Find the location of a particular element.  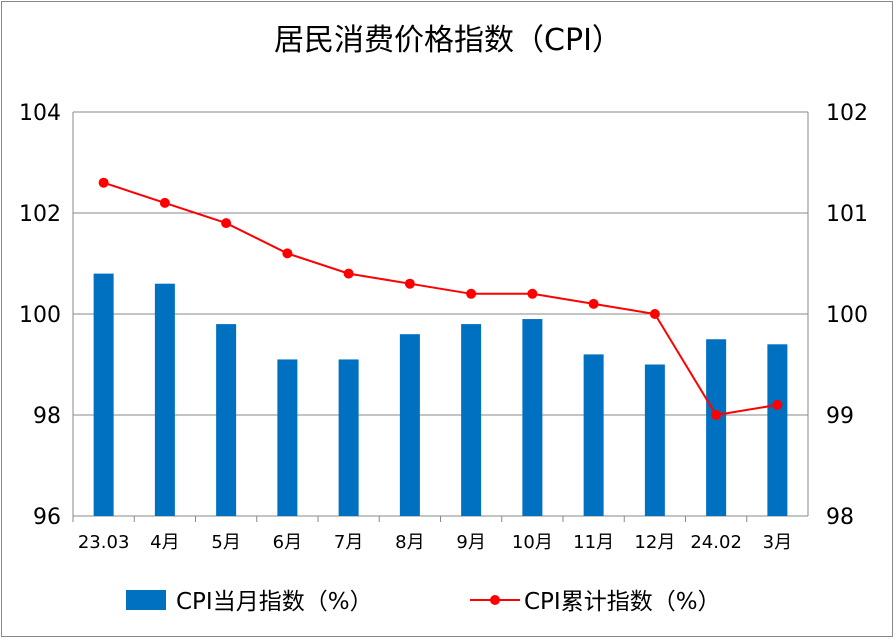

right-tick-label: 102 is located at coordinates (847, 113).